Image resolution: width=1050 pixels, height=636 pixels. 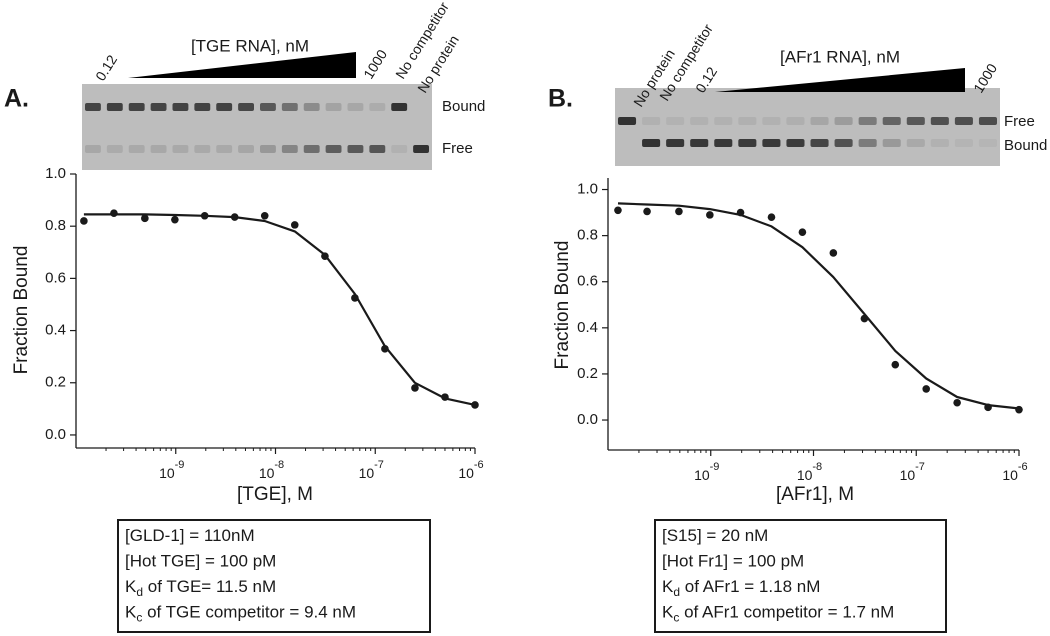 I want to click on info-text: [GLD-1] = 110nM, so click(x=190, y=535).